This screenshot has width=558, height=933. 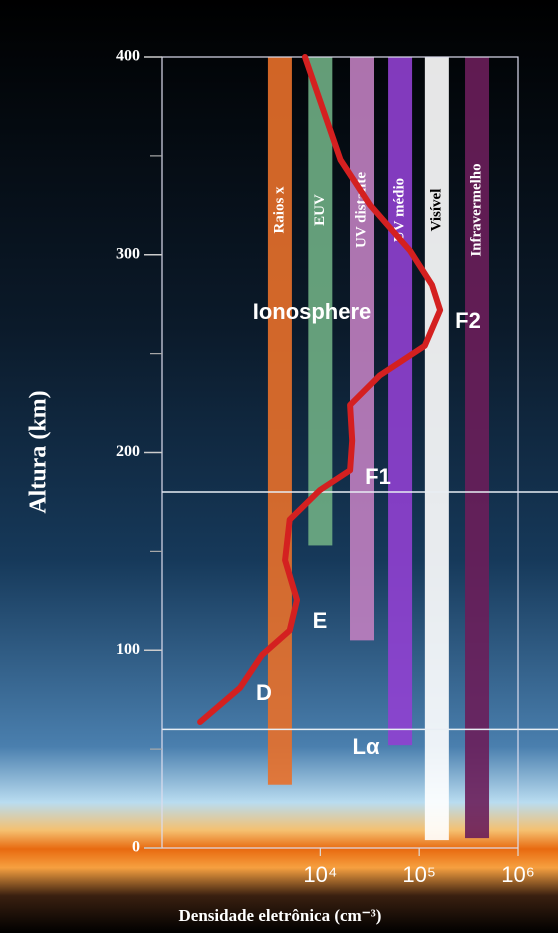 I want to click on layer-label: F2, so click(x=468, y=320).